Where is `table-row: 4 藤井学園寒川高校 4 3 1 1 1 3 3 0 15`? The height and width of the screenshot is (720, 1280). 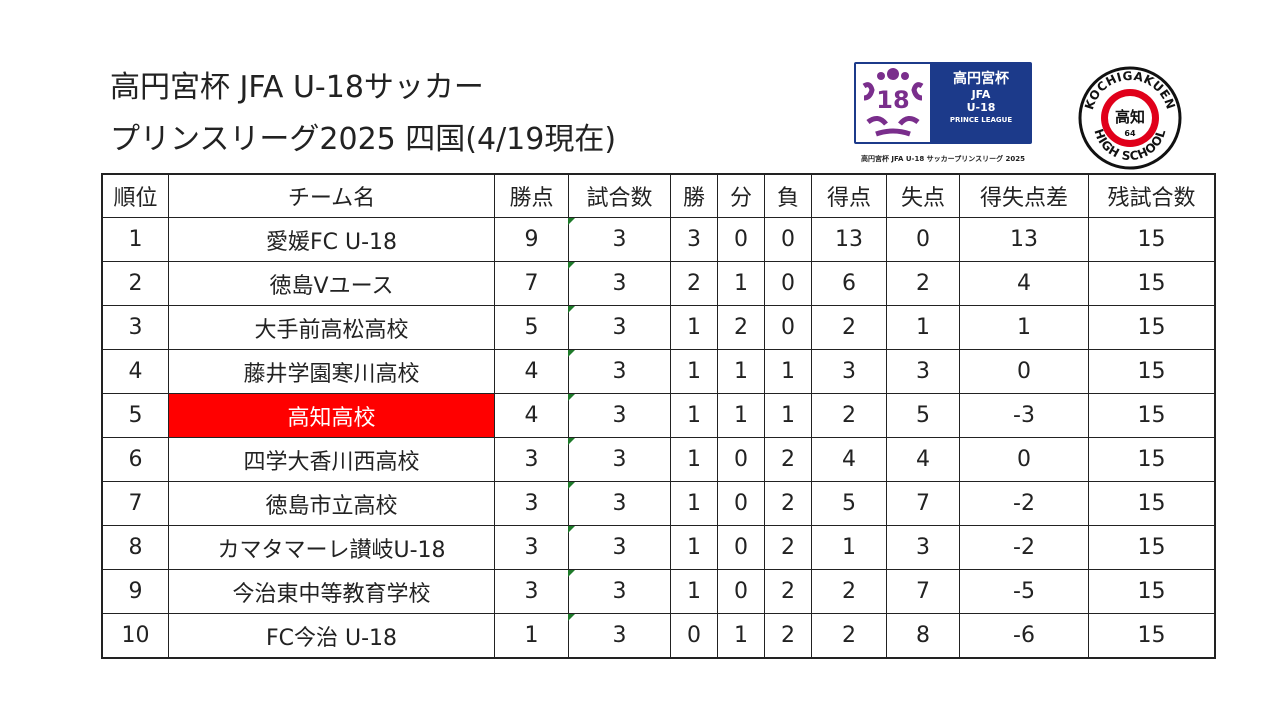
table-row: 4 藤井学園寒川高校 4 3 1 1 1 3 3 0 15 is located at coordinates (658, 371).